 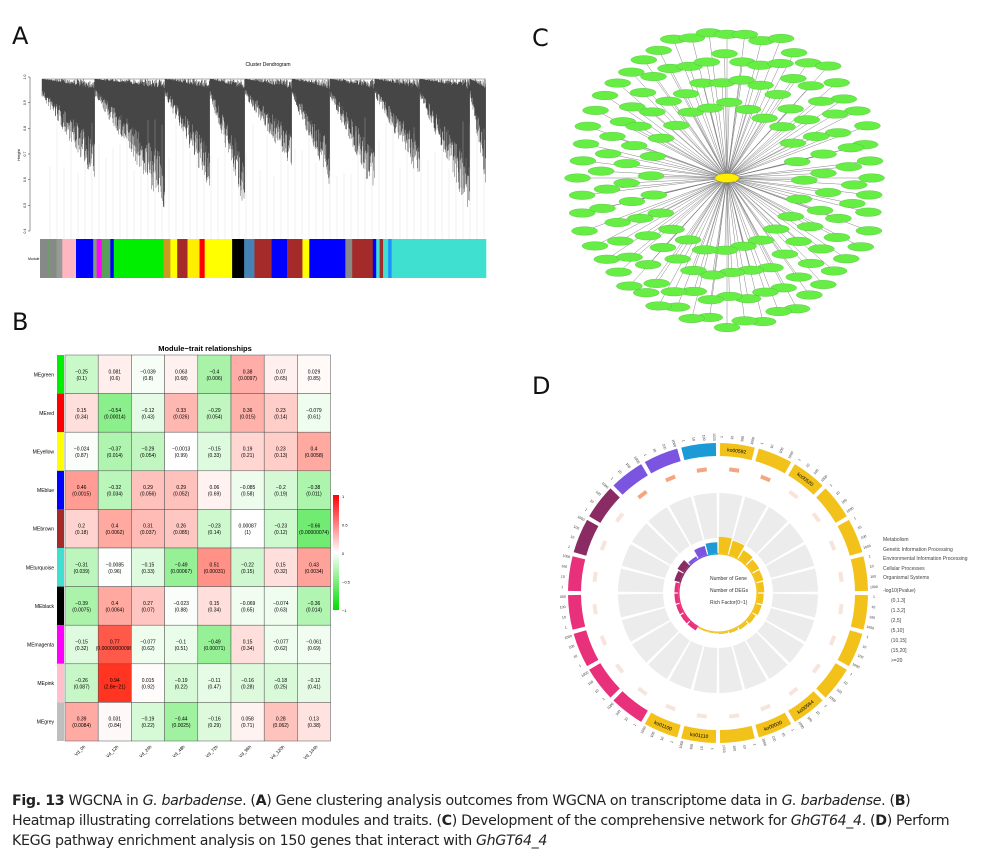 What do you see at coordinates (148, 604) in the screenshot?
I see `cell-correlation: 0.27` at bounding box center [148, 604].